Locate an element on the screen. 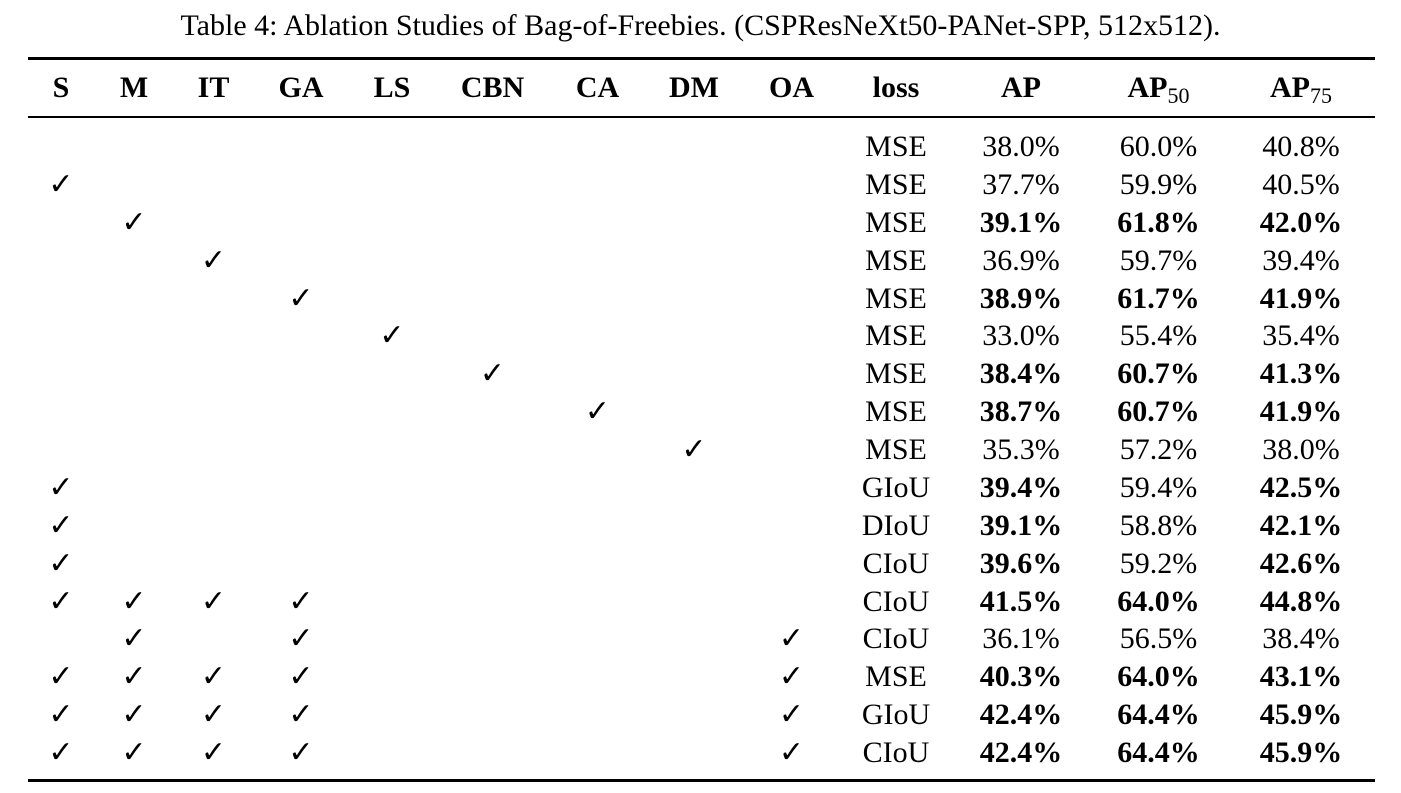 The image size is (1401, 793). ap75-cell: 39.4% is located at coordinates (1301, 260).